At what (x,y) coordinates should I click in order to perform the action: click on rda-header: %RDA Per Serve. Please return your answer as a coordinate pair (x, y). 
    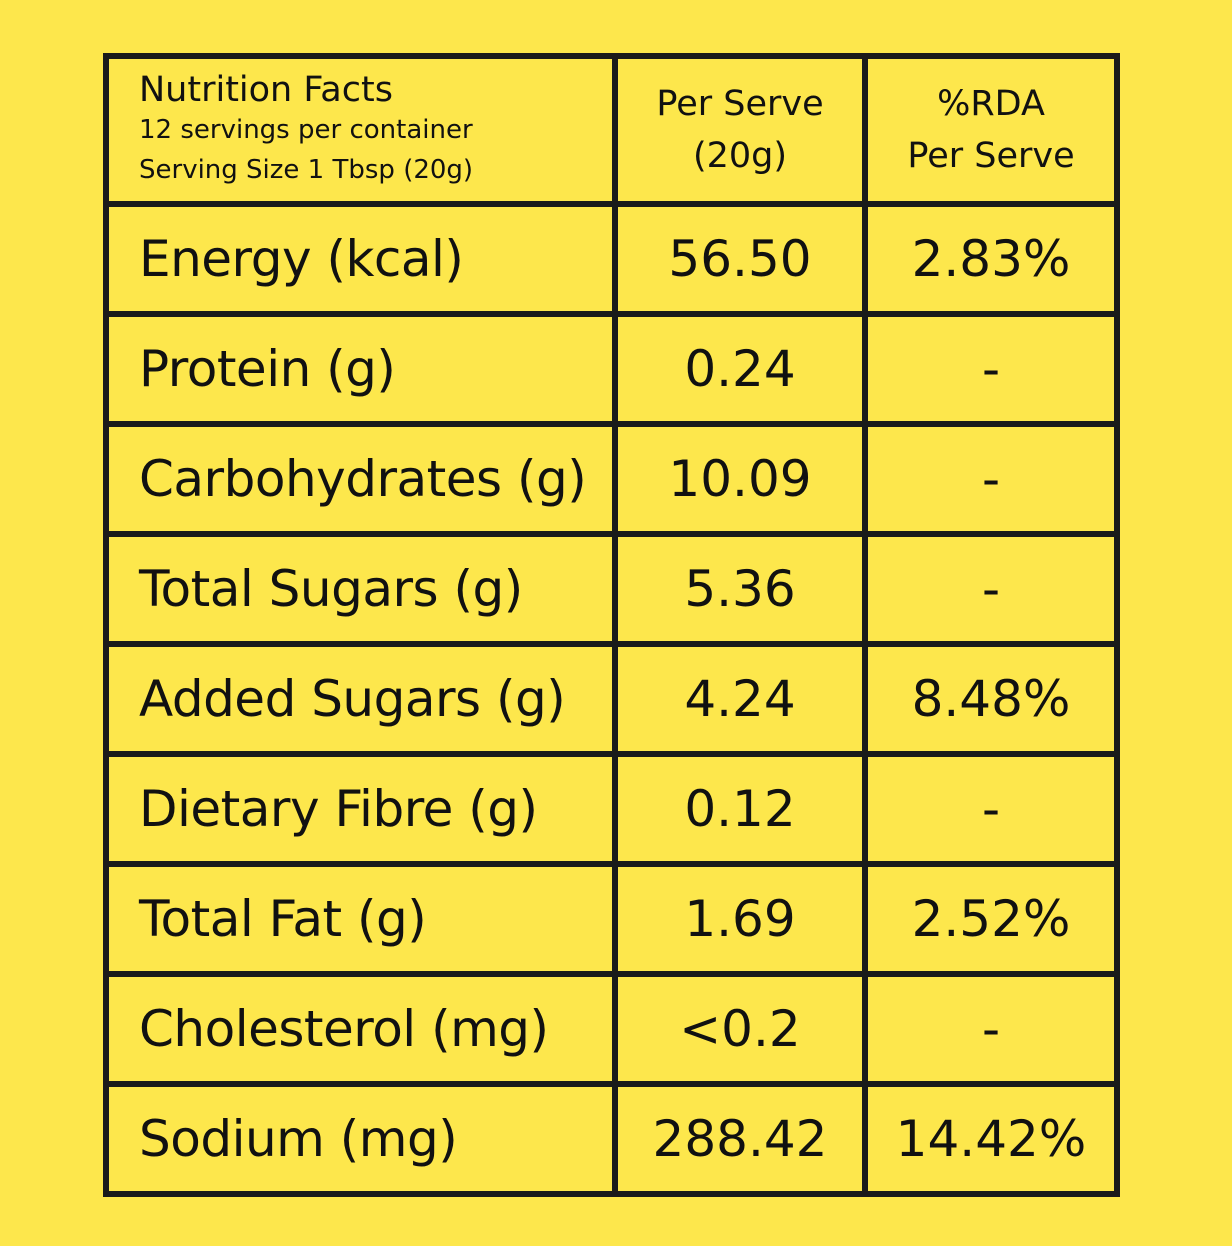
    Looking at the image, I should click on (991, 130).